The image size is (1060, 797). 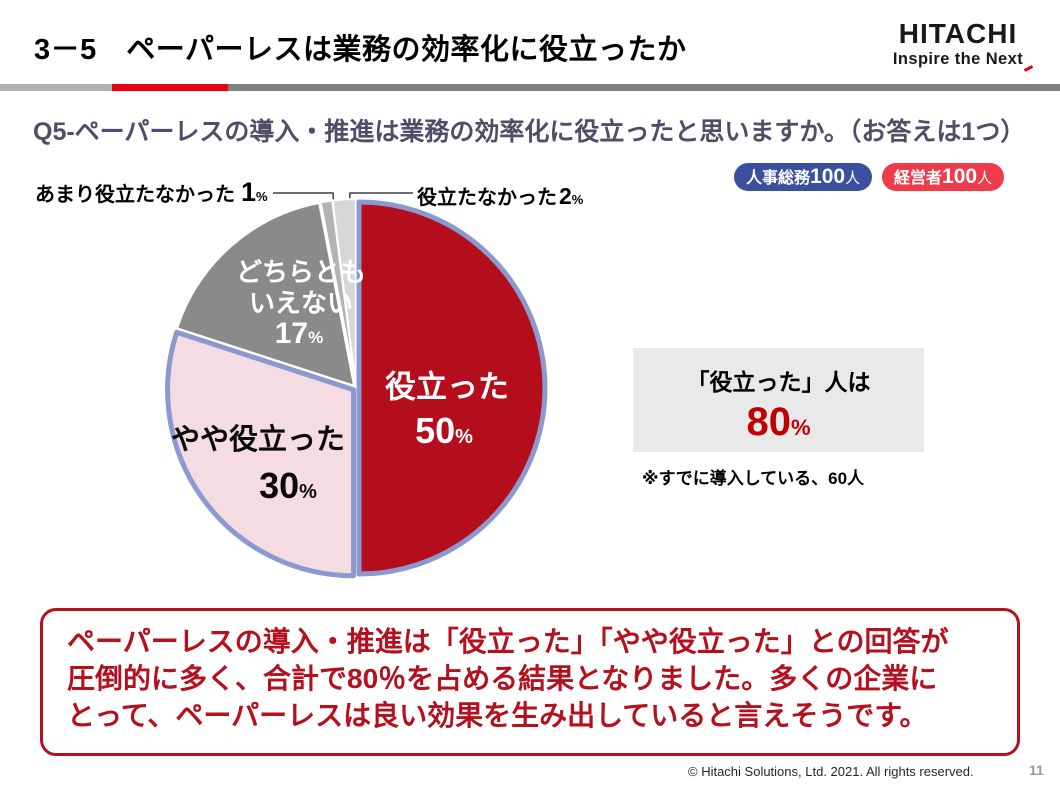 What do you see at coordinates (135, 195) in the screenshot?
I see `callout-not-very-text: あまり役立たなかった` at bounding box center [135, 195].